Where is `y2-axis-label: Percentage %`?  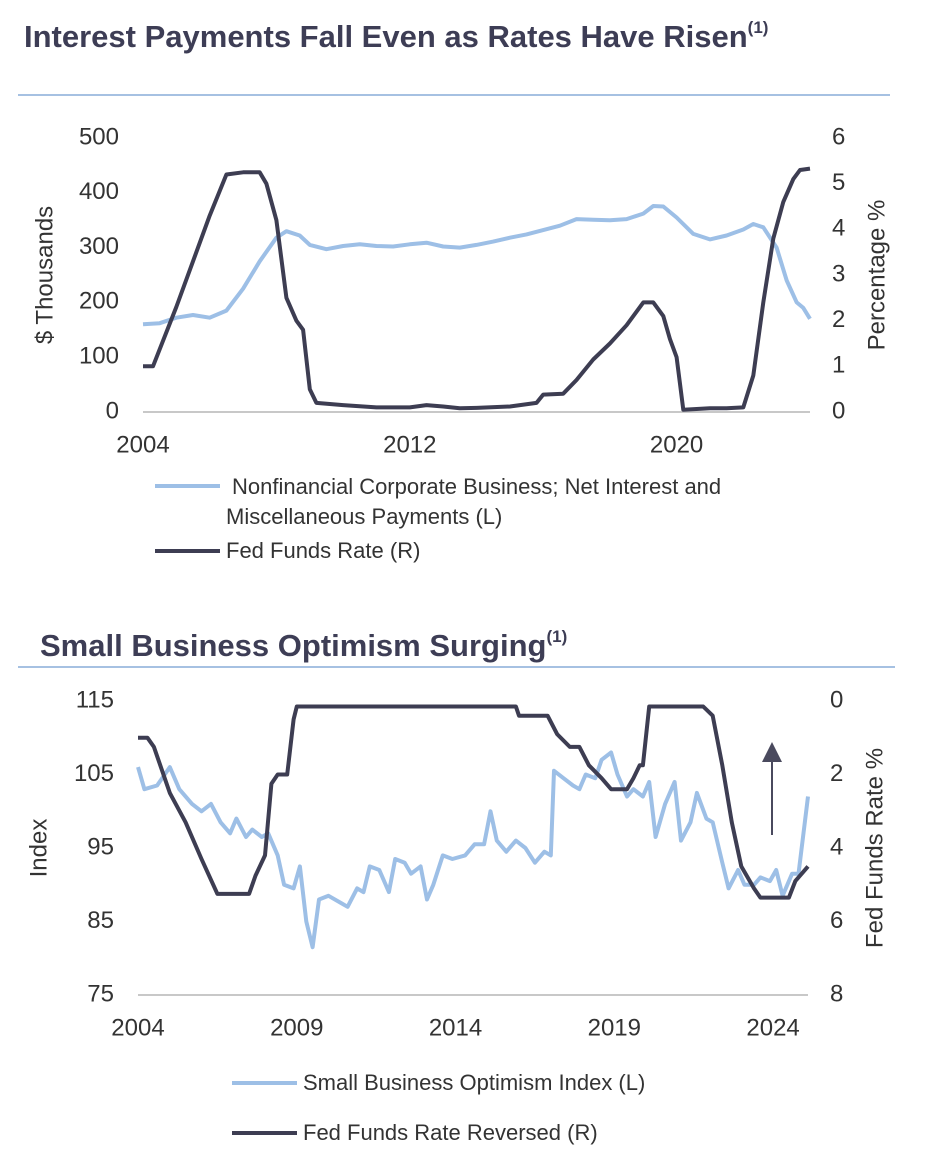 y2-axis-label: Percentage % is located at coordinates (876, 275).